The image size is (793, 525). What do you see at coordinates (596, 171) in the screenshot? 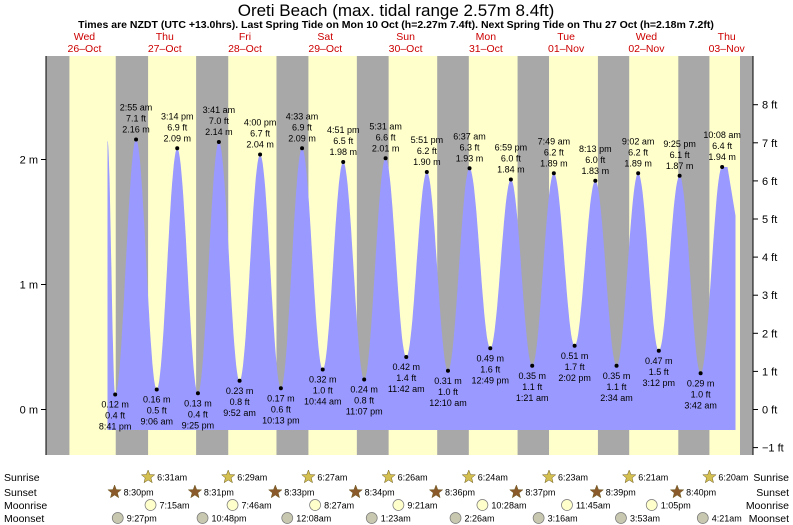
I see `high-tide-metres: 1.83 m` at bounding box center [596, 171].